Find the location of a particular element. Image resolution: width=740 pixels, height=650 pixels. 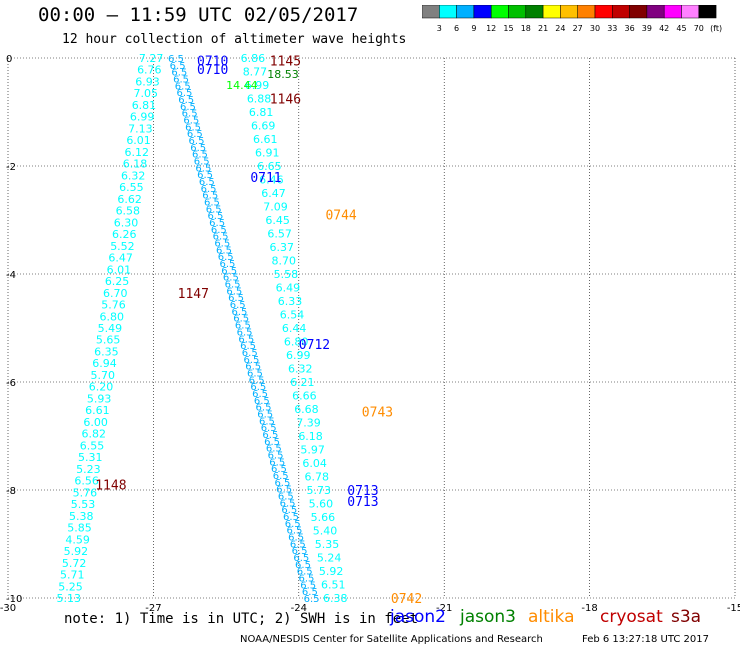

swh-value-altika: 6.47 is located at coordinates (273, 193).